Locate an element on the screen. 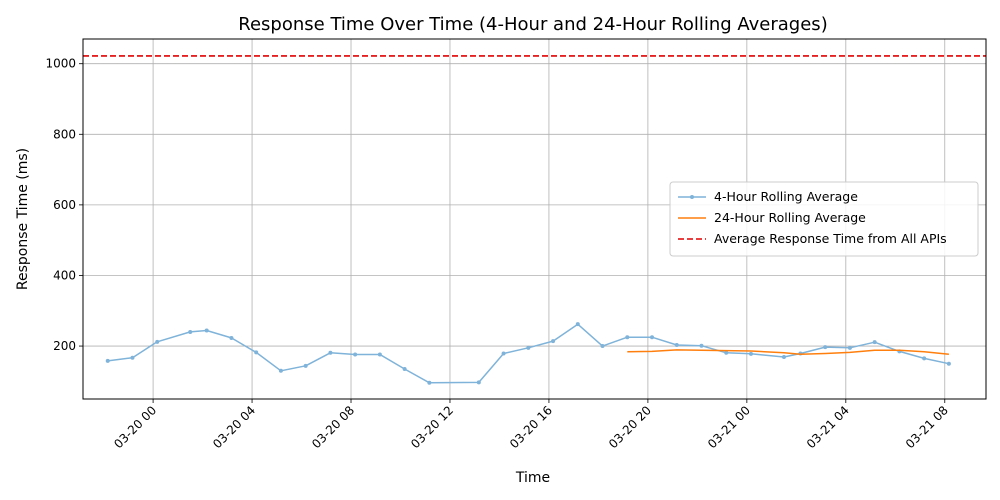  y-tick-label: 1000 is located at coordinates (60, 64).